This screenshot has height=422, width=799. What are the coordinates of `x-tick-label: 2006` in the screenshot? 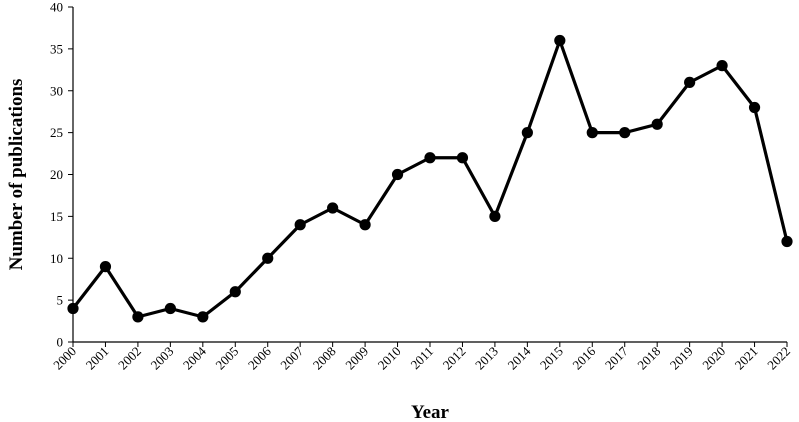 It's located at (259, 357).